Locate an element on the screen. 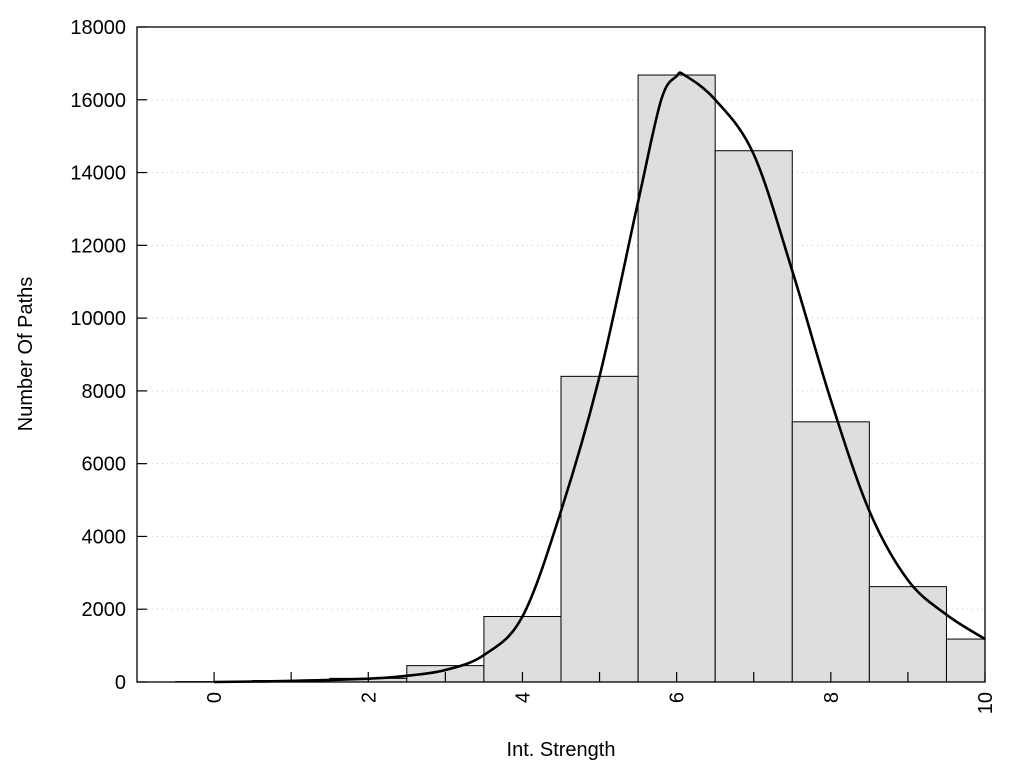  y-tick-label: 4000 is located at coordinates (104, 537).